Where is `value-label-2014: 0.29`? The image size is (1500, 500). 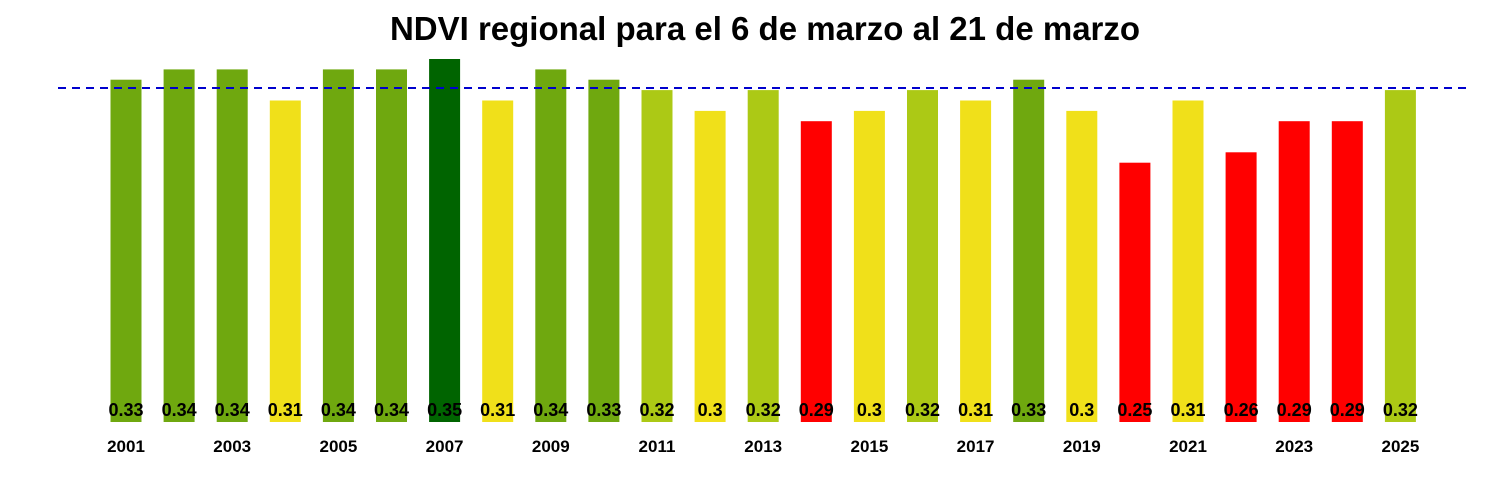 value-label-2014: 0.29 is located at coordinates (816, 410).